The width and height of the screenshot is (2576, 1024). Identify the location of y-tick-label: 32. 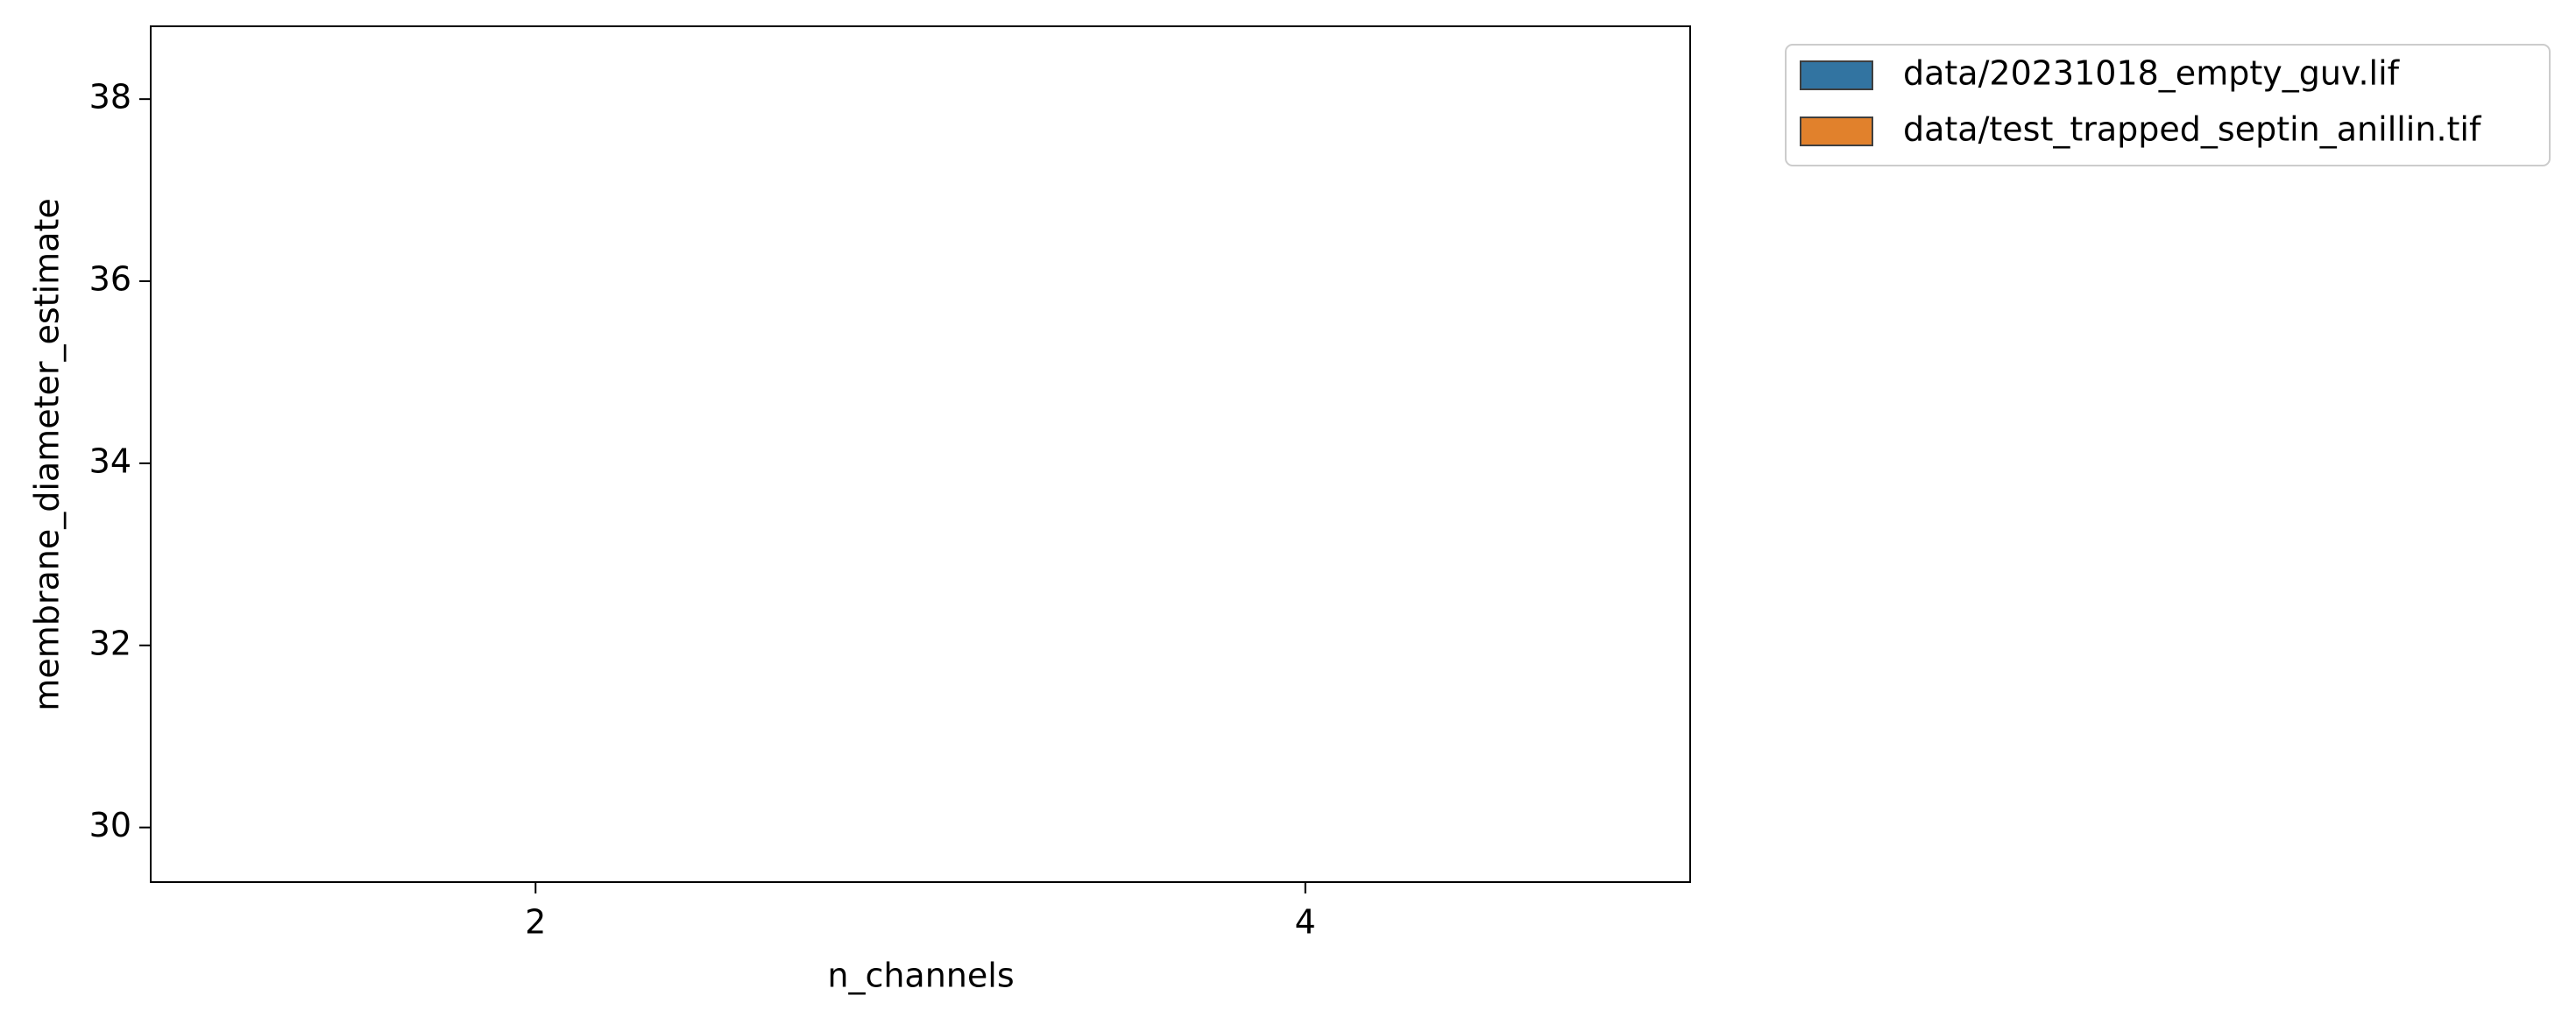
(110, 643).